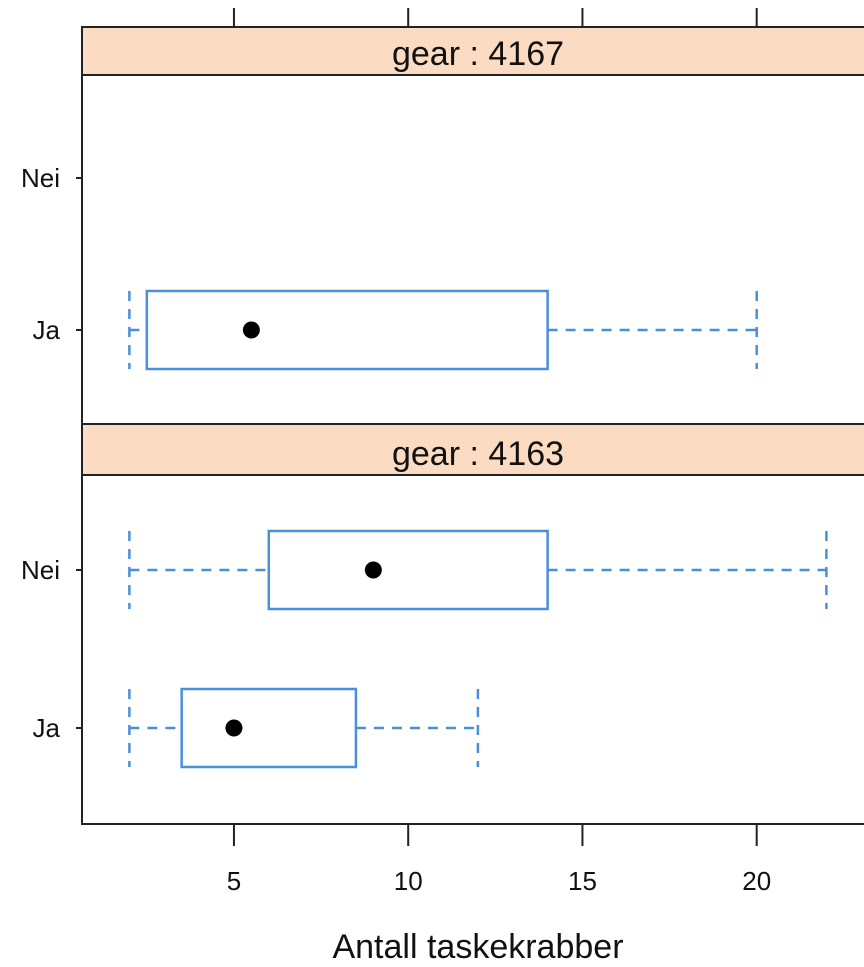 The image size is (864, 967). I want to click on x-tick-label: 15, so click(582, 881).